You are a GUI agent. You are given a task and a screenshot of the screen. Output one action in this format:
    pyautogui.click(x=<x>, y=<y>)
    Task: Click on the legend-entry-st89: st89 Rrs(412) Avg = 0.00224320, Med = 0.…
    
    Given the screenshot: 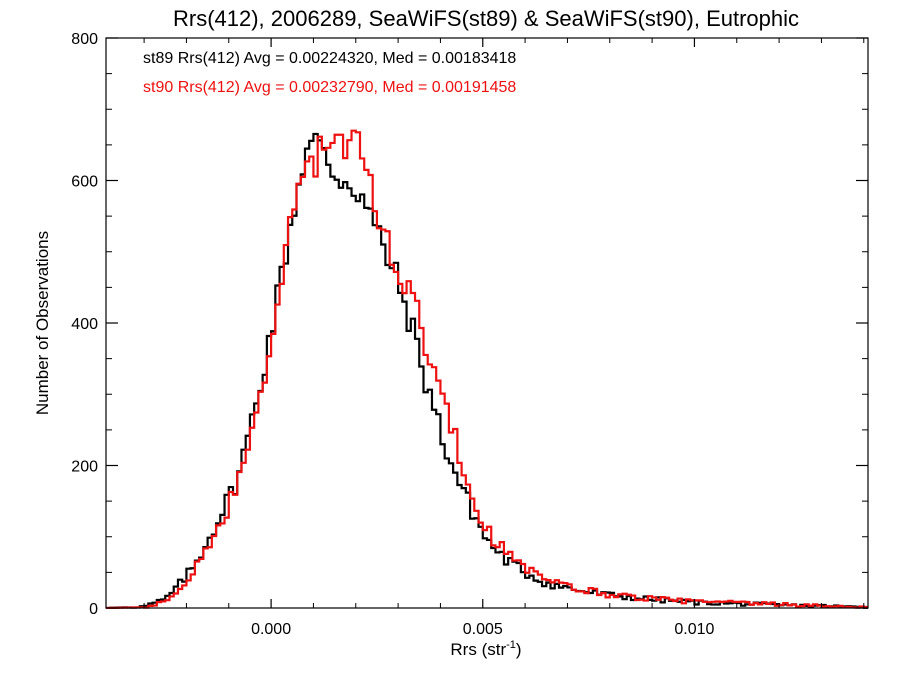 What is the action you would take?
    pyautogui.click(x=329, y=58)
    